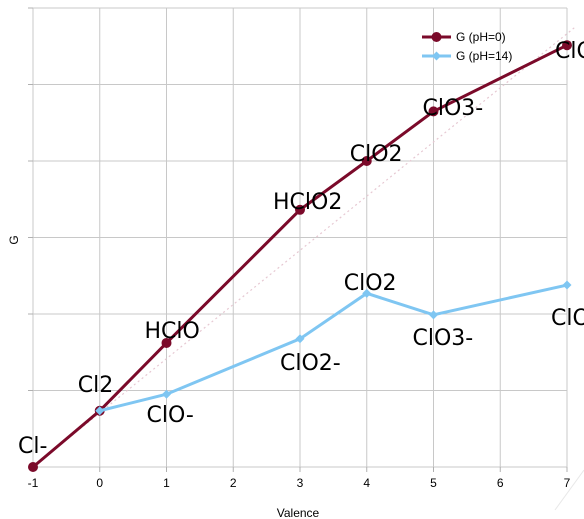 The width and height of the screenshot is (584, 519). What do you see at coordinates (467, 46) in the screenshot?
I see `legend: G (pH=0) G (pH=14)` at bounding box center [467, 46].